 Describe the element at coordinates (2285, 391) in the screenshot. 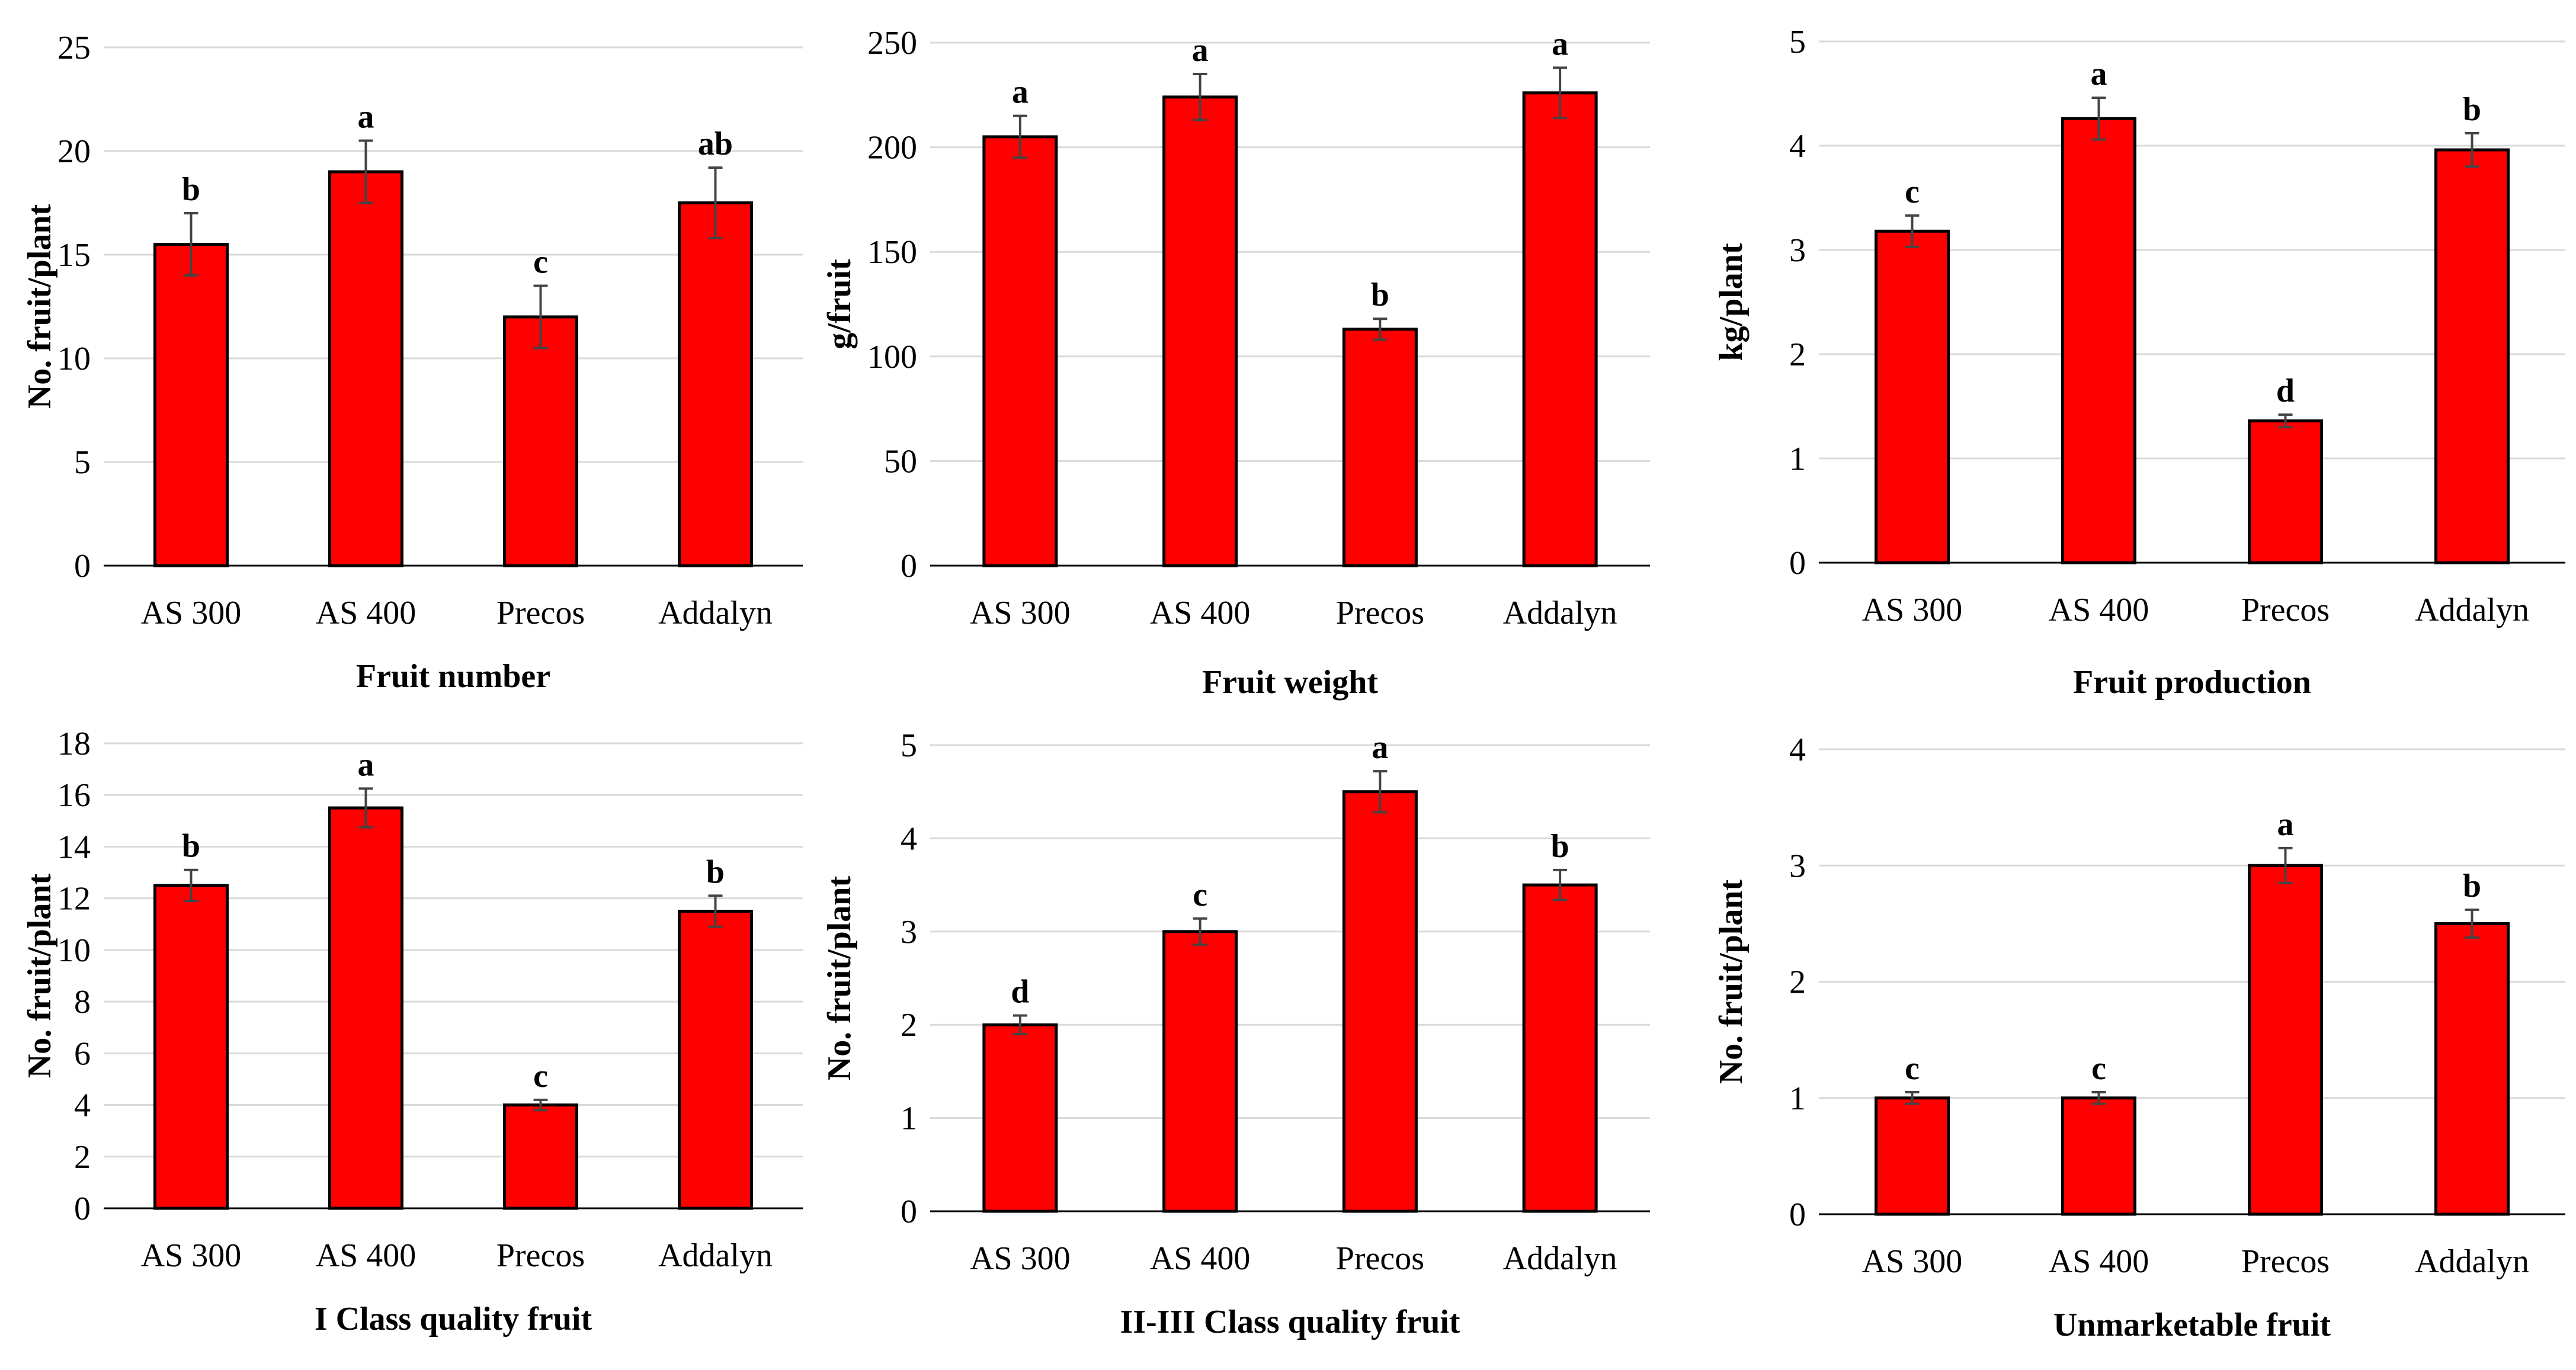

I see `significance-letter: d` at that location.